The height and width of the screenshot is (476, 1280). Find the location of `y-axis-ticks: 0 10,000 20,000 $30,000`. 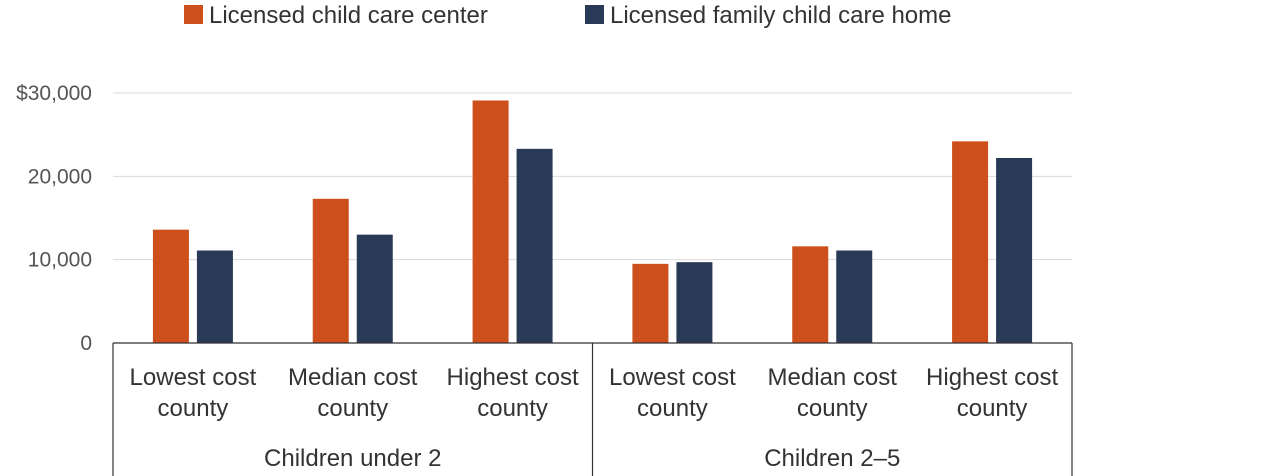

y-axis-ticks: 0 10,000 20,000 $30,000 is located at coordinates (54, 218).